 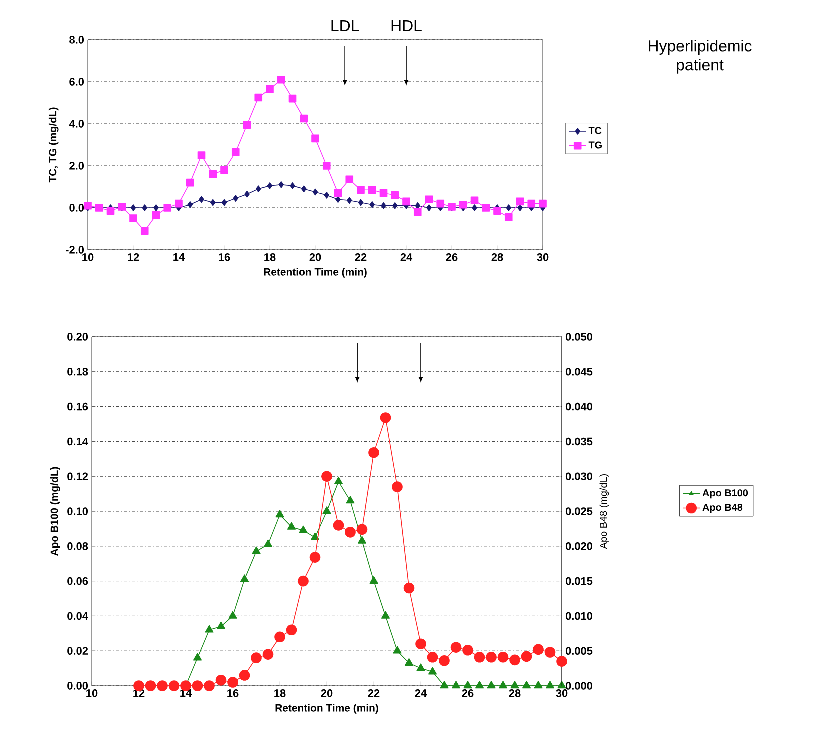 What do you see at coordinates (579, 372) in the screenshot?
I see `y2-tick-label: 0.045` at bounding box center [579, 372].